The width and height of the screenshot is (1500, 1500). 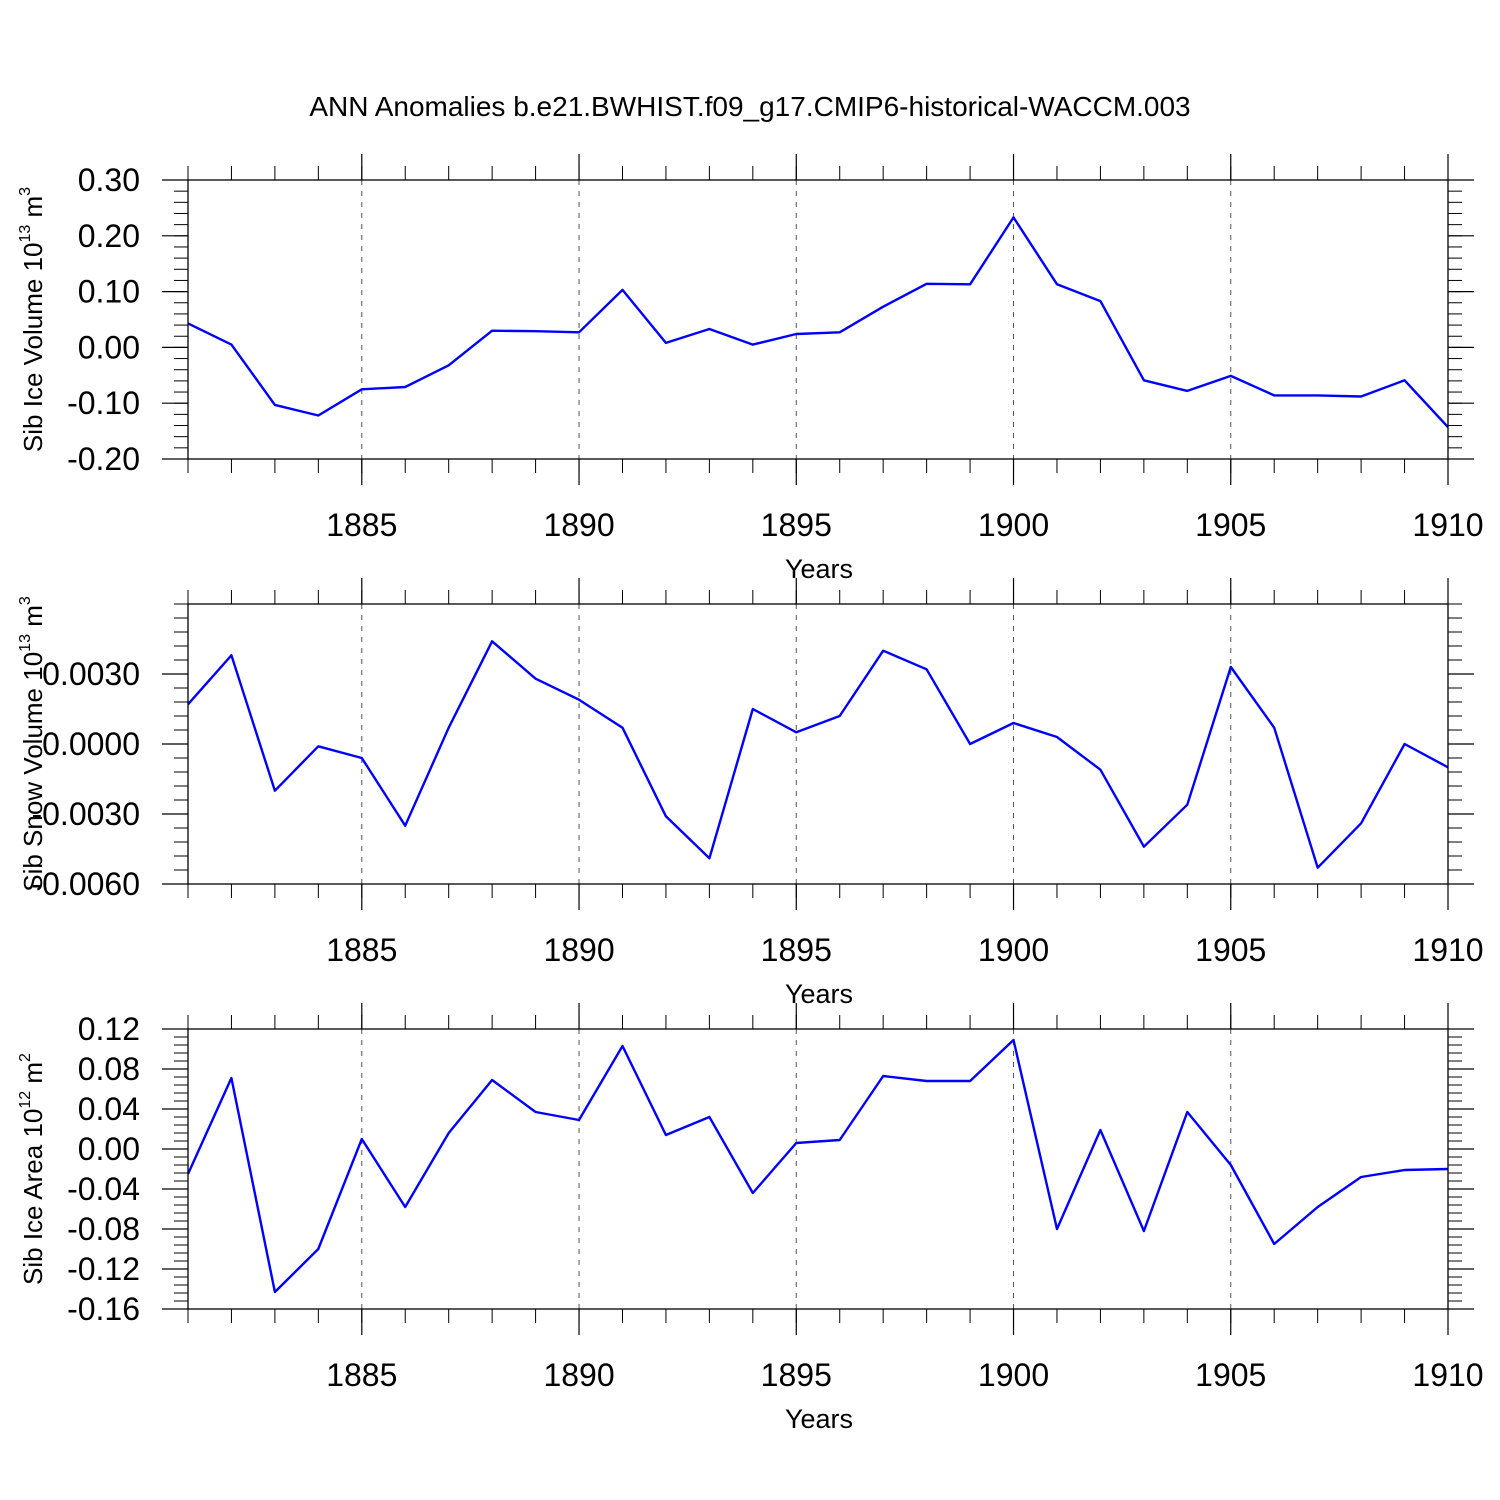 What do you see at coordinates (103, 403) in the screenshot?
I see `y-tick-label: -0.10` at bounding box center [103, 403].